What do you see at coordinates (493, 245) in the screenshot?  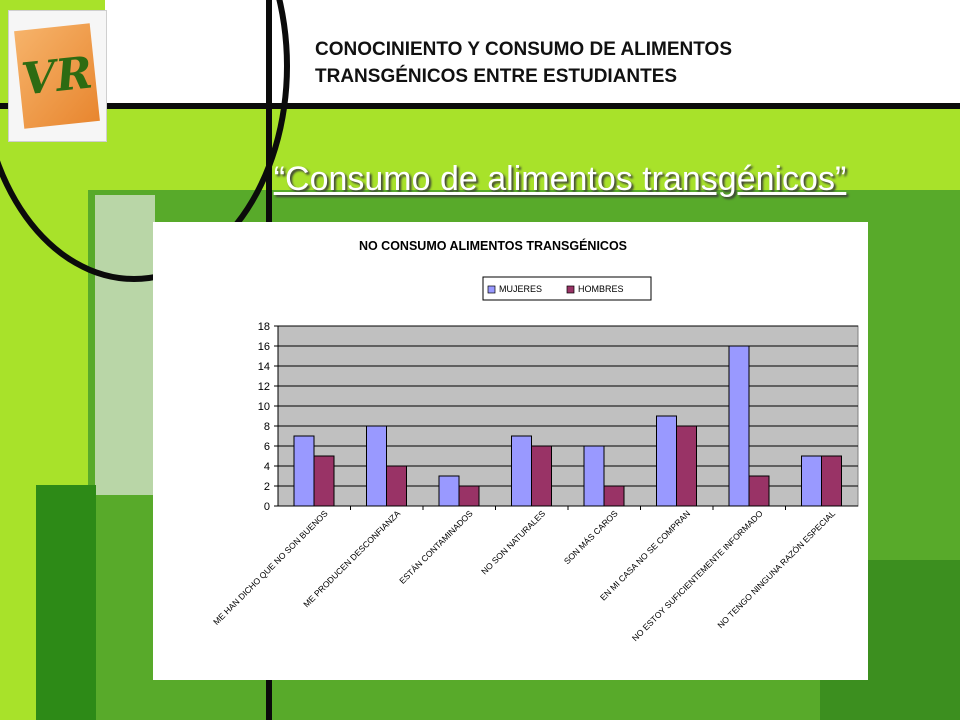 I see `chart-title: NO CONSUMO ALIMENTOS TRANSGÉNICOS` at bounding box center [493, 245].